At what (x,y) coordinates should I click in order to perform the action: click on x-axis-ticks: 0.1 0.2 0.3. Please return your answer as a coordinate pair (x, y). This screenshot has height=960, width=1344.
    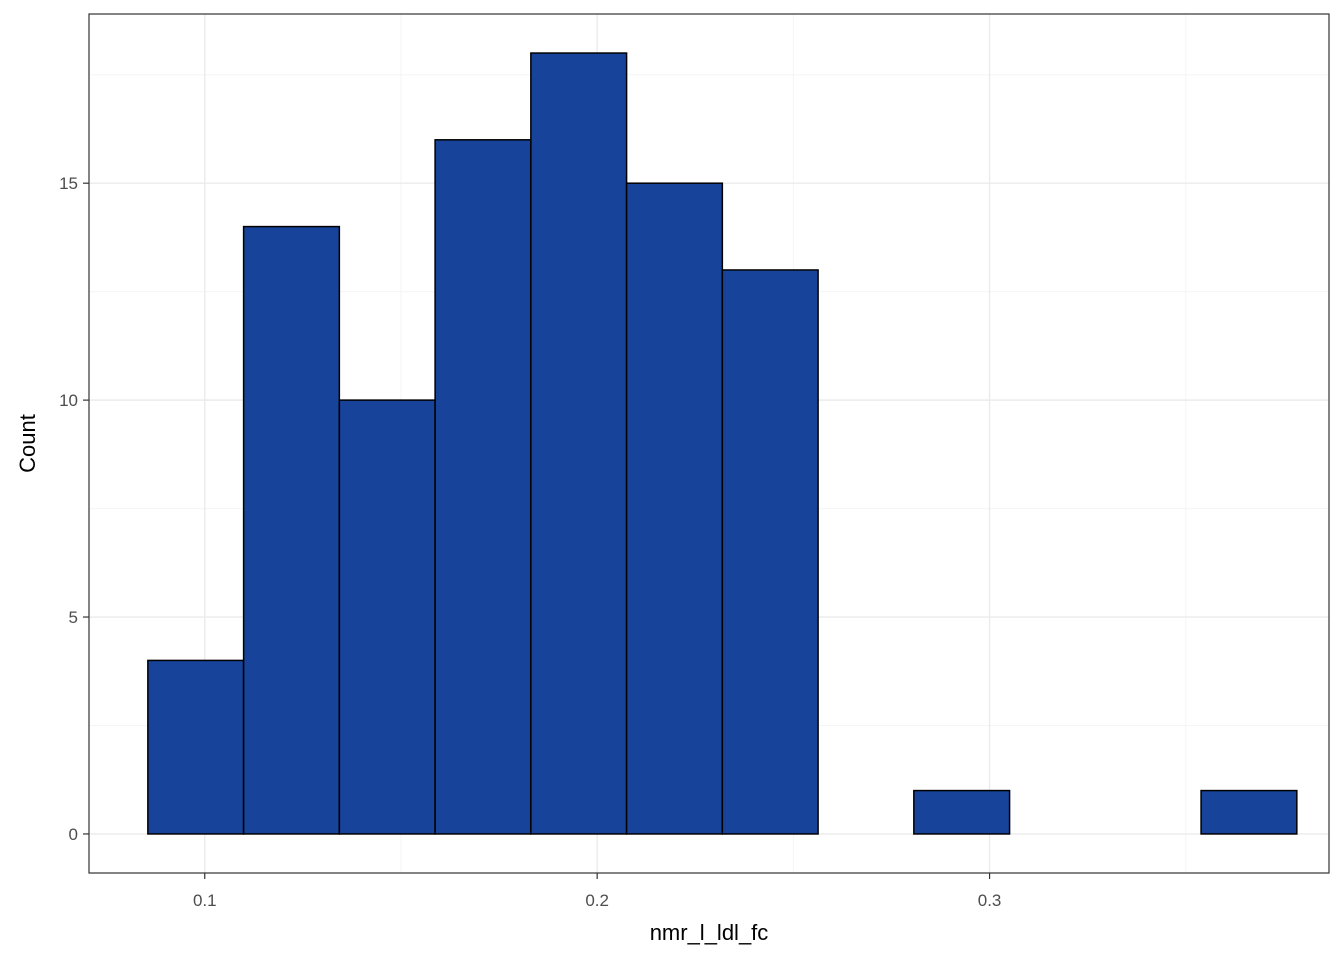
    Looking at the image, I should click on (597, 891).